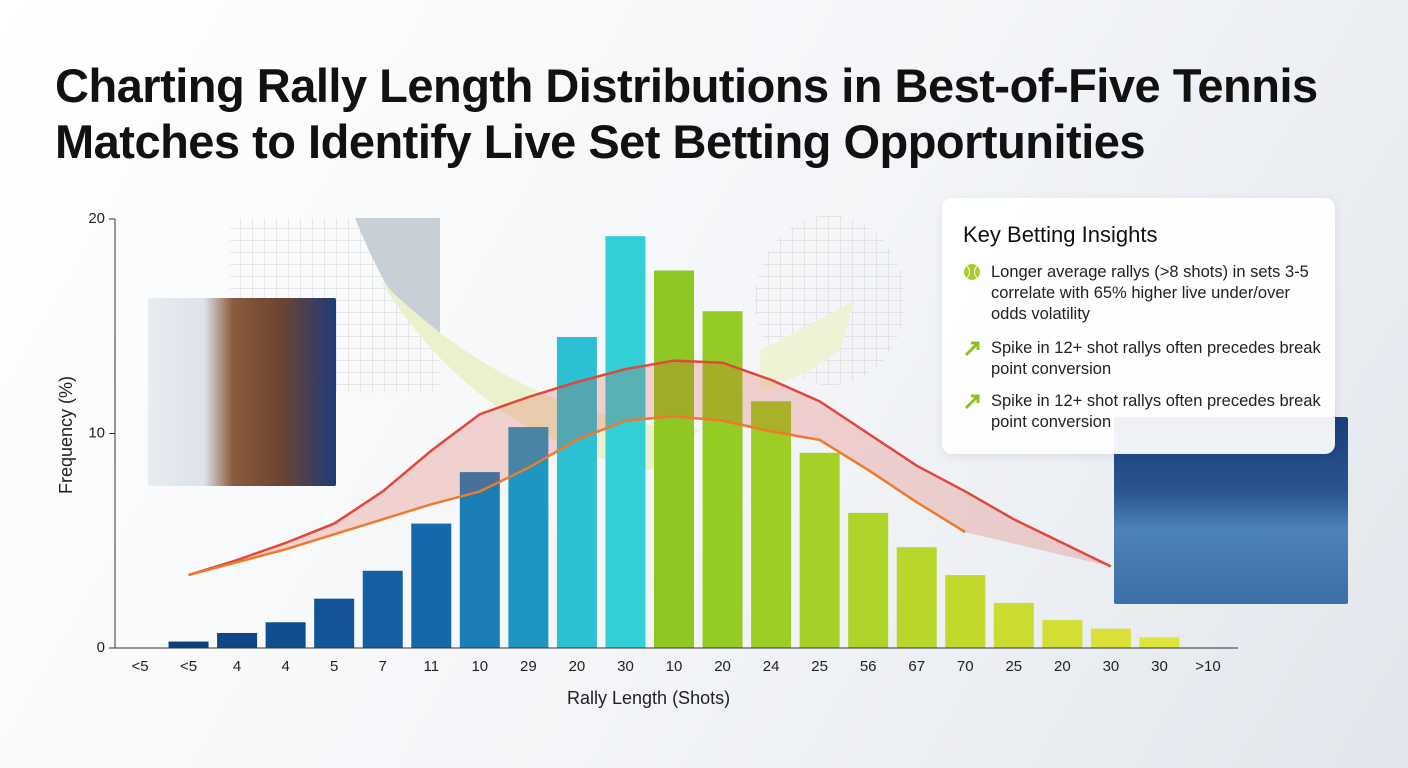 This screenshot has width=1408, height=768. I want to click on x-tick-label: 5, so click(334, 666).